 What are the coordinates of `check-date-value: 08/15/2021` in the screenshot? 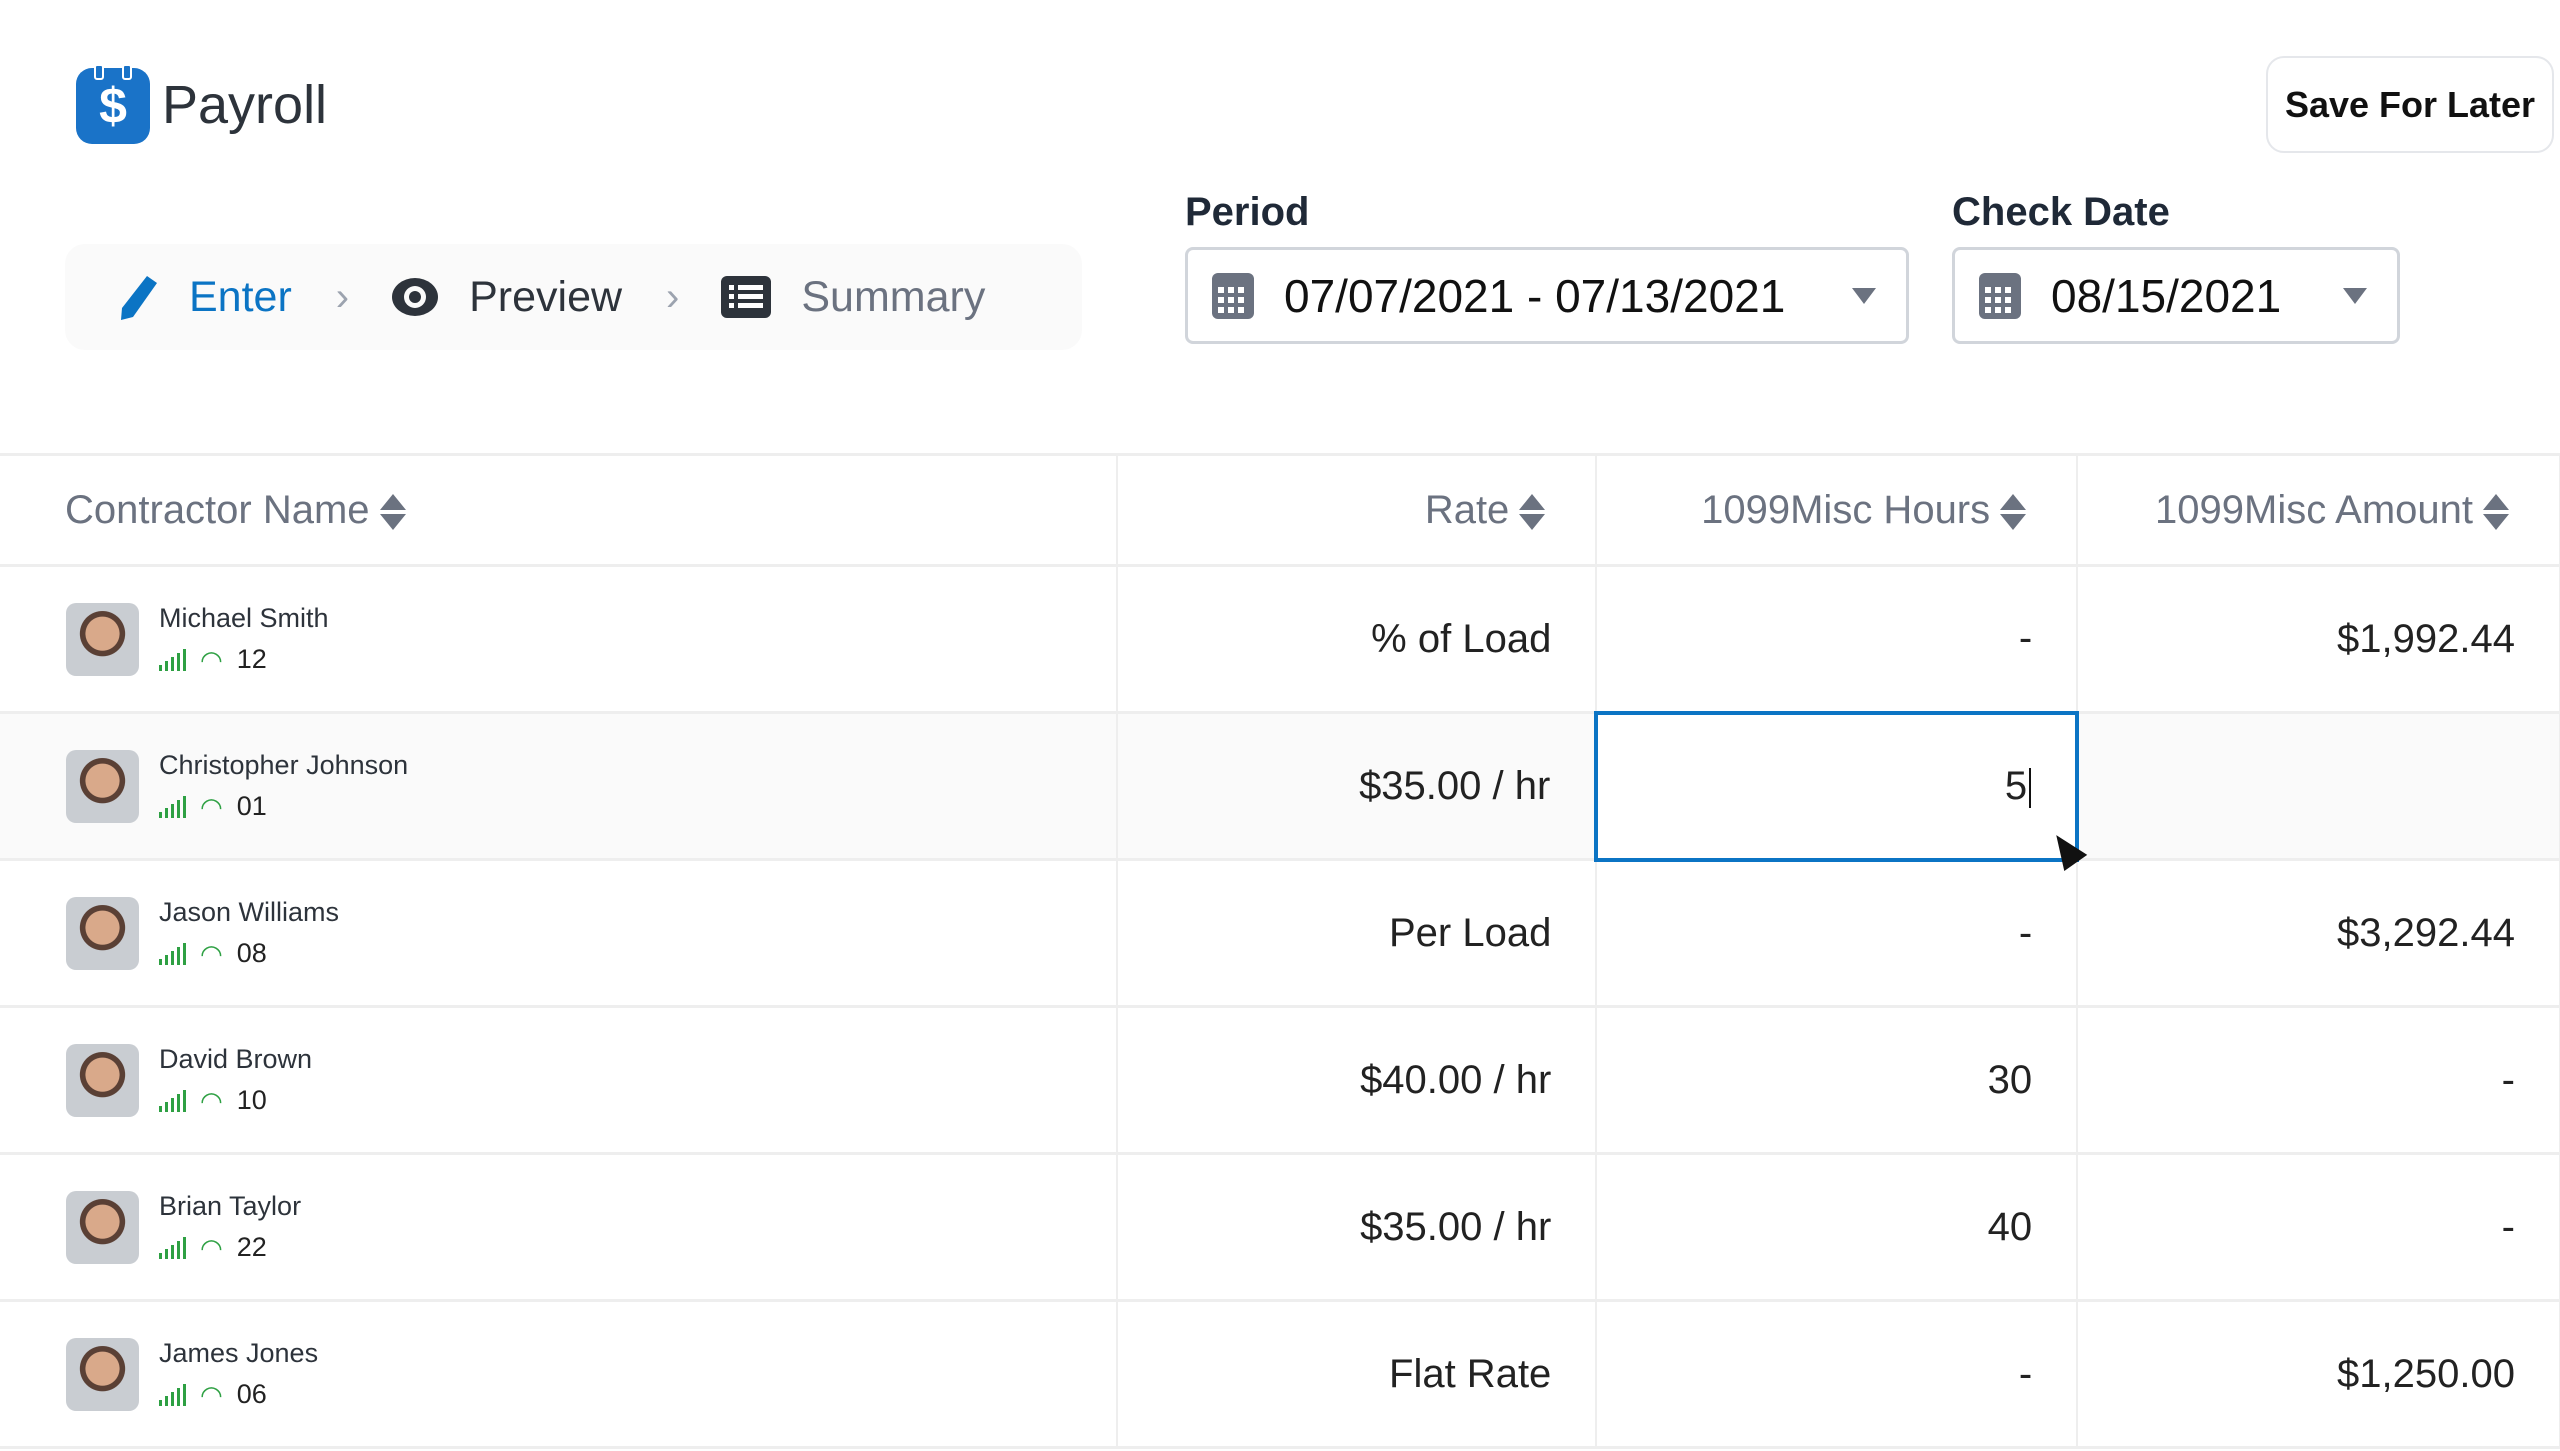 It's located at (2166, 295).